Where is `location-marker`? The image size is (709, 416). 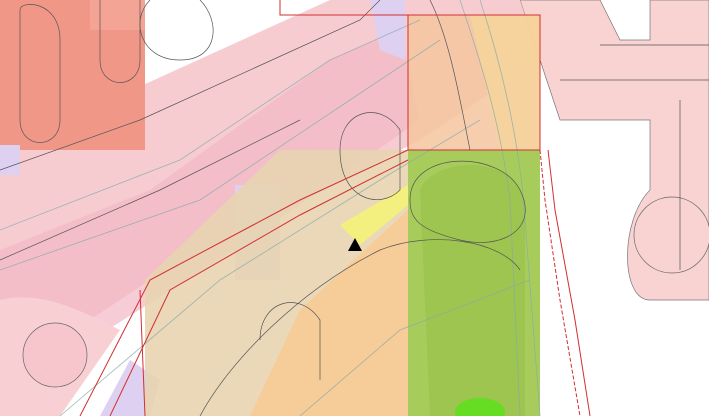 location-marker is located at coordinates (355, 244).